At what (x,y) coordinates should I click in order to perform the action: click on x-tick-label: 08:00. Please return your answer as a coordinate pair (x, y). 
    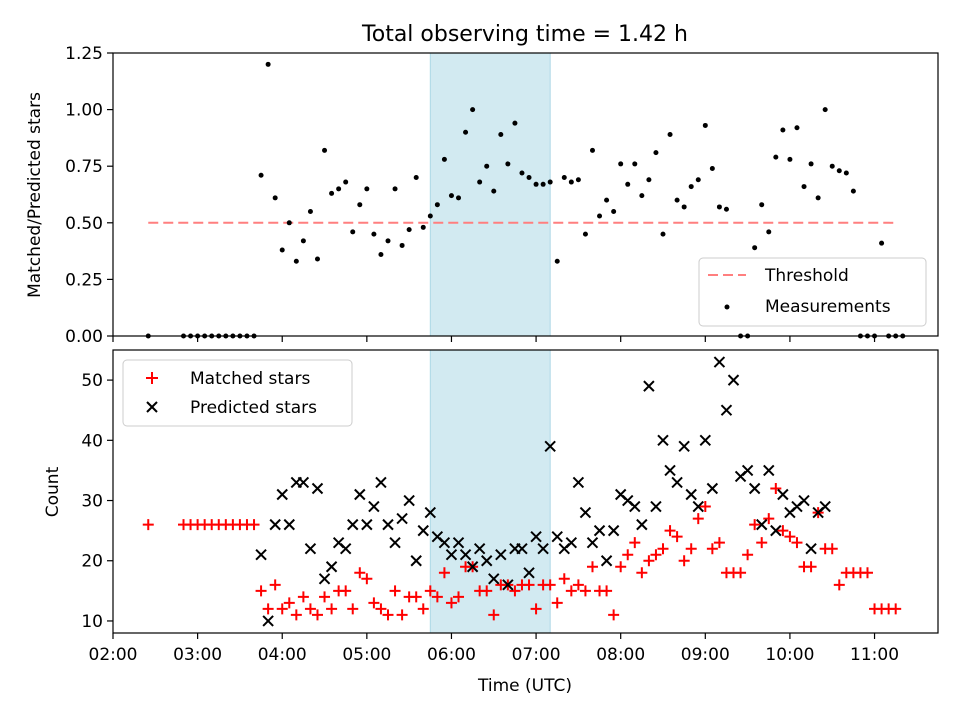
    Looking at the image, I should click on (620, 655).